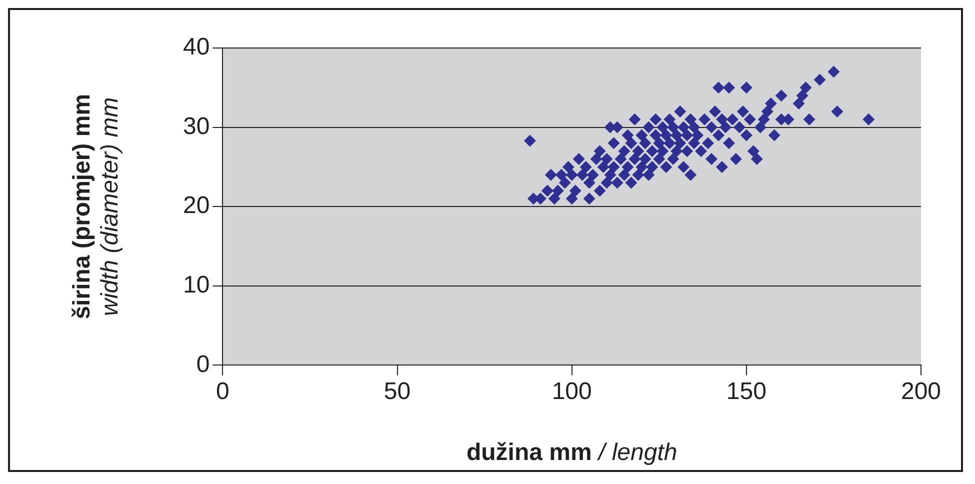  Describe the element at coordinates (196, 285) in the screenshot. I see `y-tick-label: 10` at that location.